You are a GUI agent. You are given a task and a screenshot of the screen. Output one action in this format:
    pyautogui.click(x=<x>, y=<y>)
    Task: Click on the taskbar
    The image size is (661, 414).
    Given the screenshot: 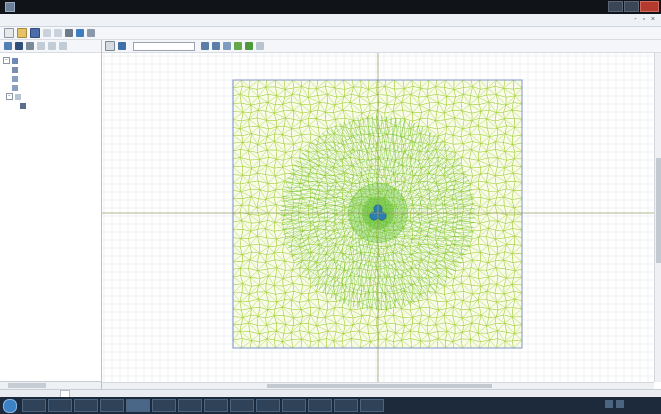 What is the action you would take?
    pyautogui.click(x=330, y=405)
    